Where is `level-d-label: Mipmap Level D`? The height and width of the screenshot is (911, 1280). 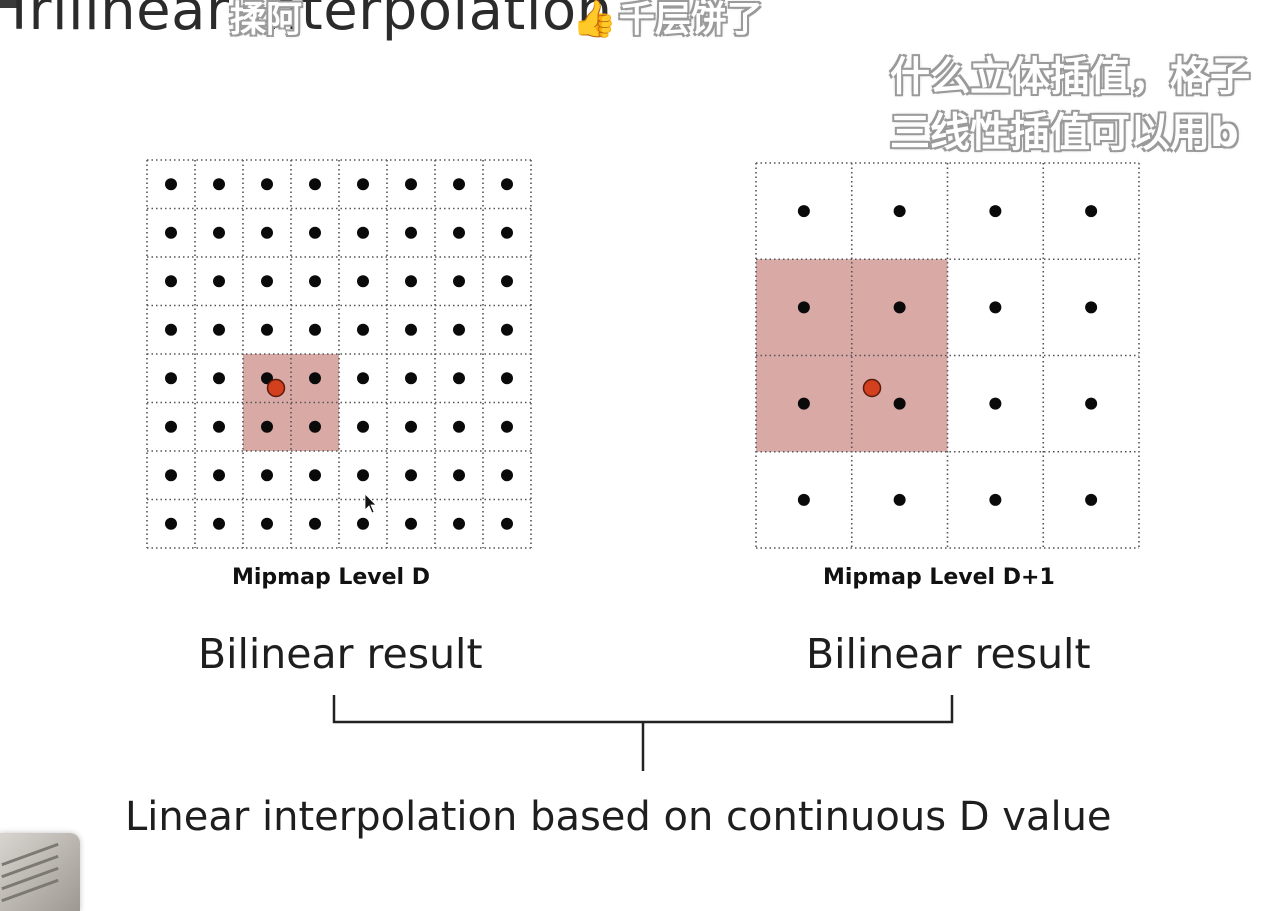 level-d-label: Mipmap Level D is located at coordinates (331, 577).